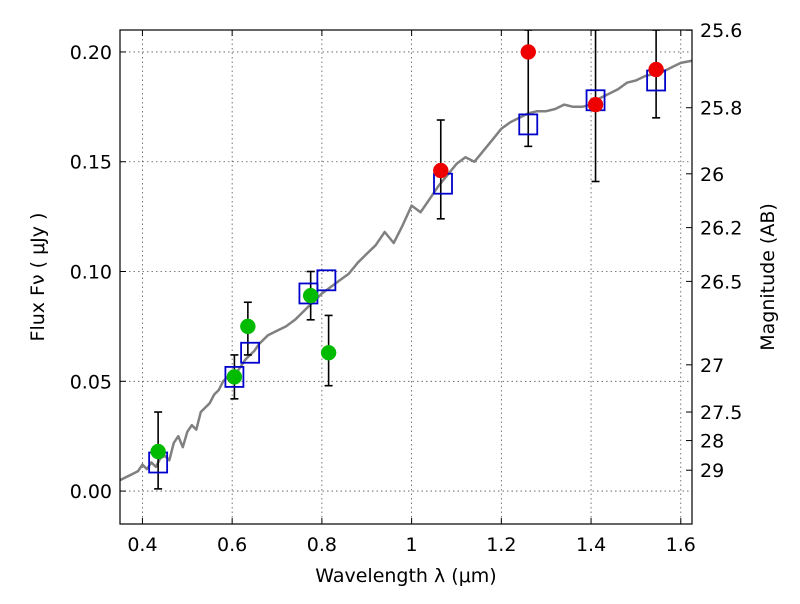  What do you see at coordinates (91, 382) in the screenshot?
I see `y-tick-label: 0.05` at bounding box center [91, 382].